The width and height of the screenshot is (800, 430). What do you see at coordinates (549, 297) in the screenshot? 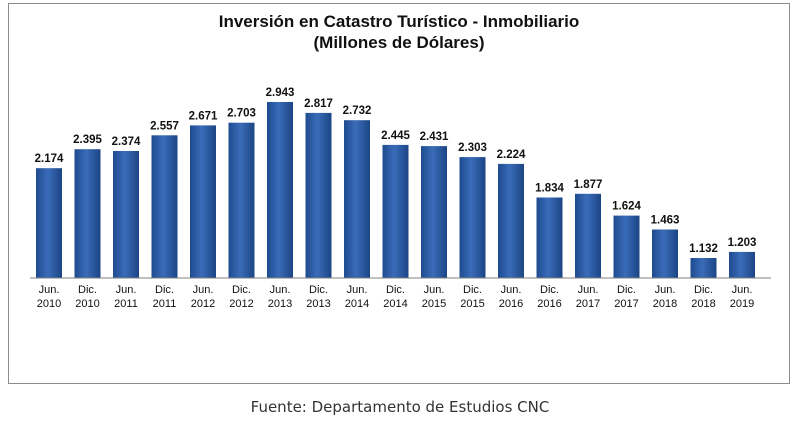
I see `x-tick-label: Dic. 2016` at bounding box center [549, 297].